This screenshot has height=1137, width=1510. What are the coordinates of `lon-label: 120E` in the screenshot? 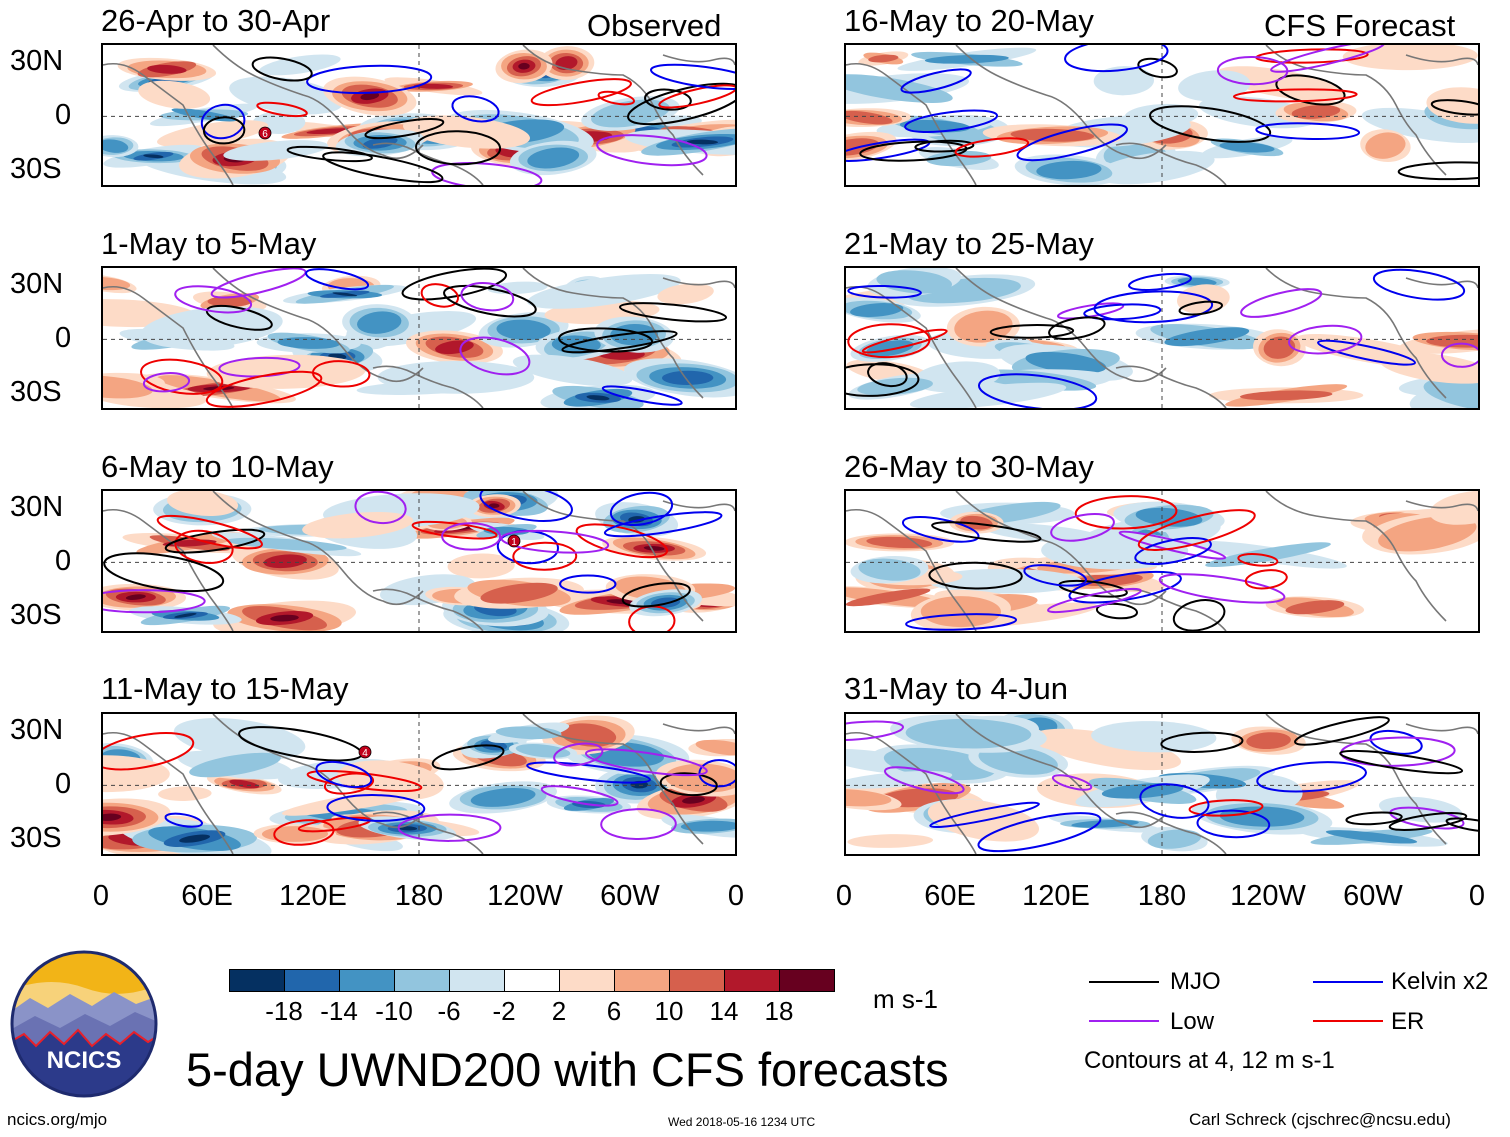 It's located at (1056, 896).